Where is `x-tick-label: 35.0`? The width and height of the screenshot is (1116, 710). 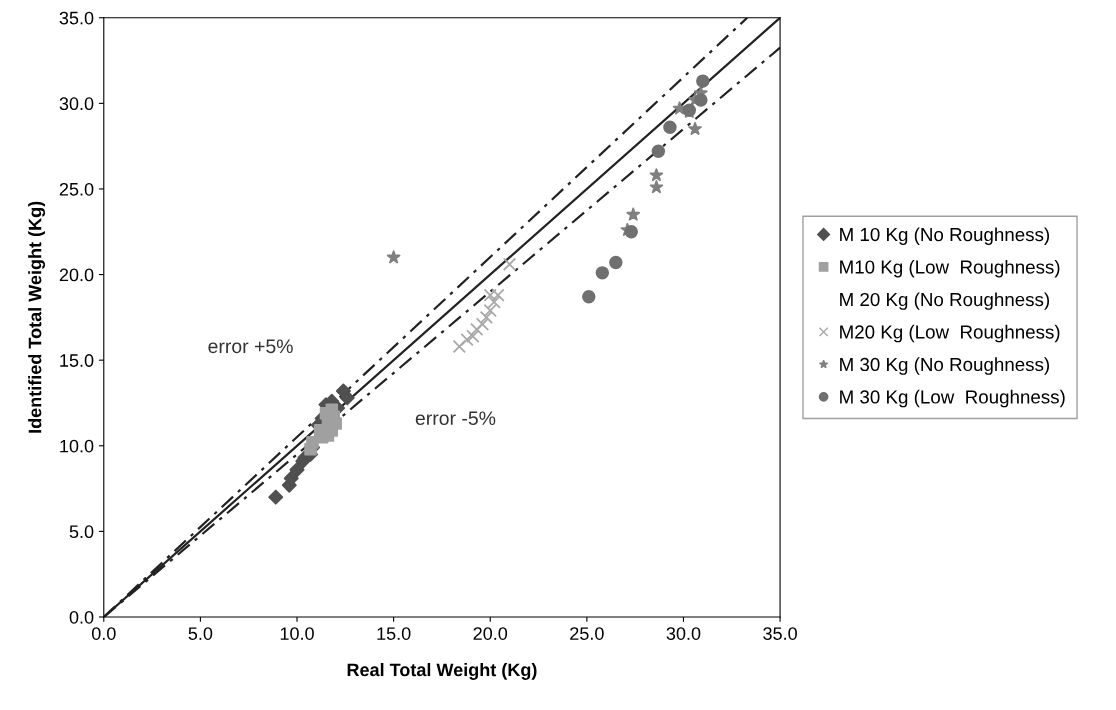 x-tick-label: 35.0 is located at coordinates (780, 633).